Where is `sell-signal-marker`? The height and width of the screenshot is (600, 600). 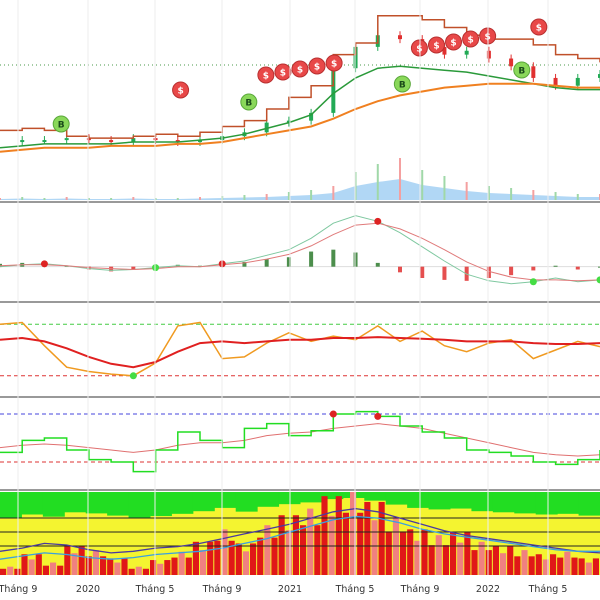 sell-signal-marker is located at coordinates (266, 75).